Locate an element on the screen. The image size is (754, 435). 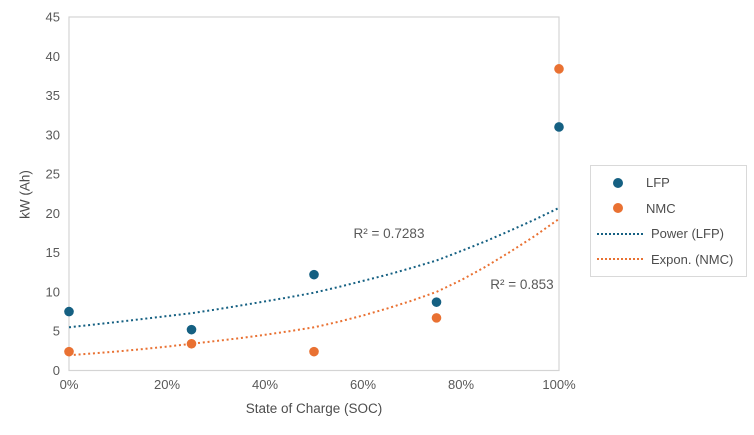
y-tick-label: 20 is located at coordinates (53, 213).